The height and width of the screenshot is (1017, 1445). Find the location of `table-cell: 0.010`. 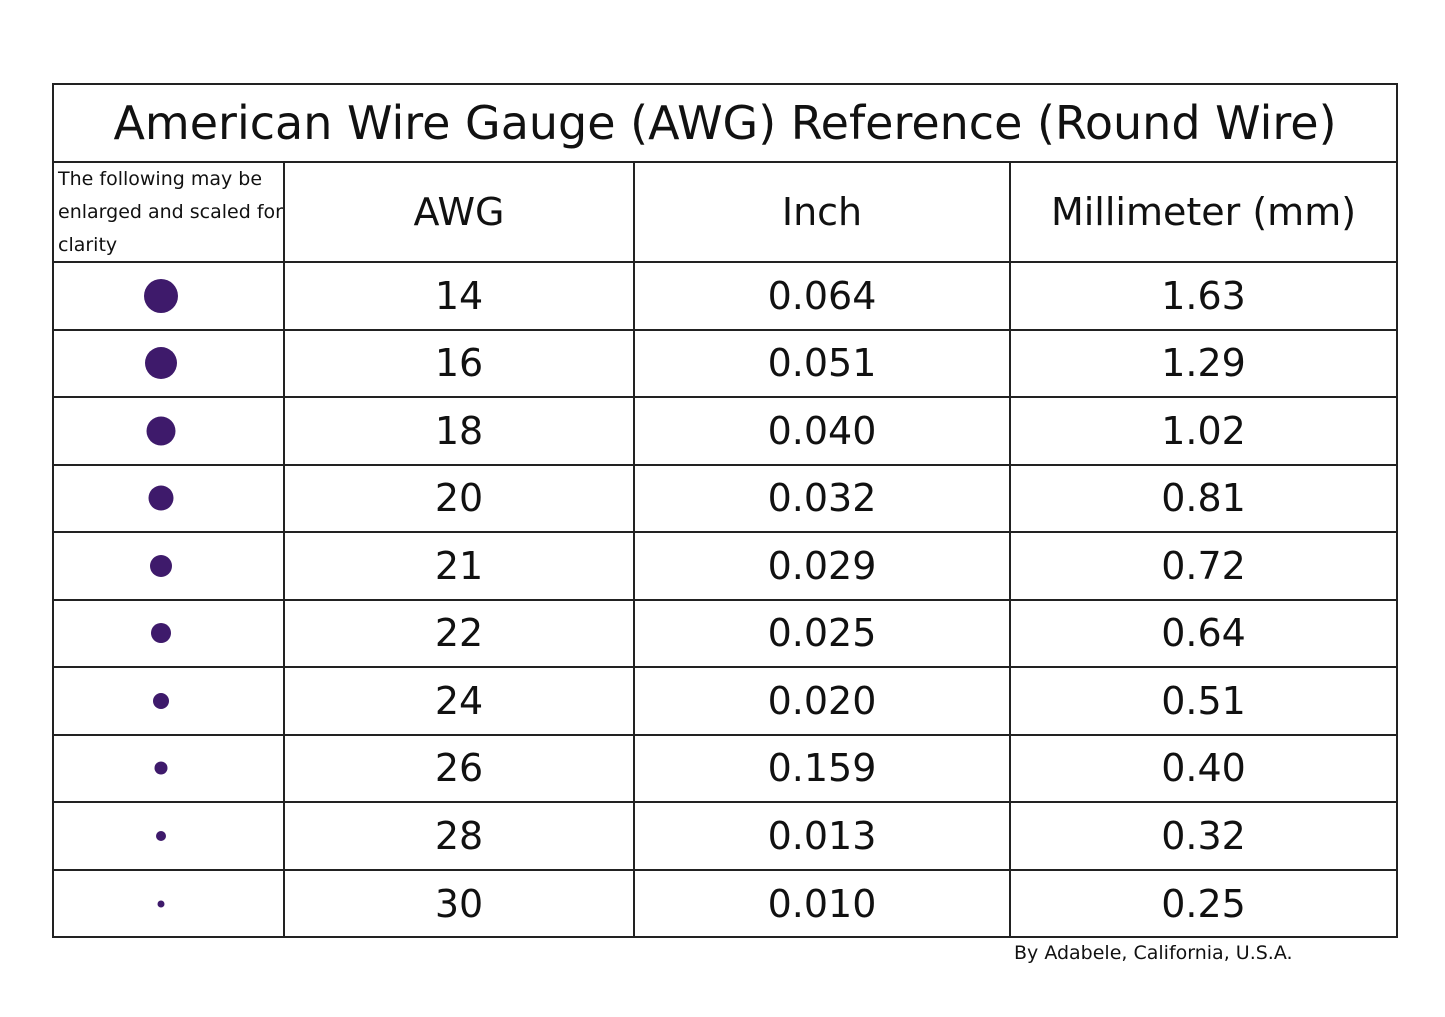

table-cell: 0.010 is located at coordinates (823, 904).